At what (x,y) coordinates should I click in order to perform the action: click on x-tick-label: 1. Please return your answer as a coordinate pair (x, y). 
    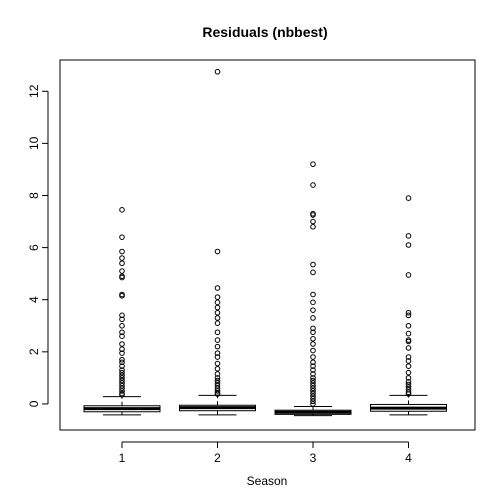
    Looking at the image, I should click on (122, 458).